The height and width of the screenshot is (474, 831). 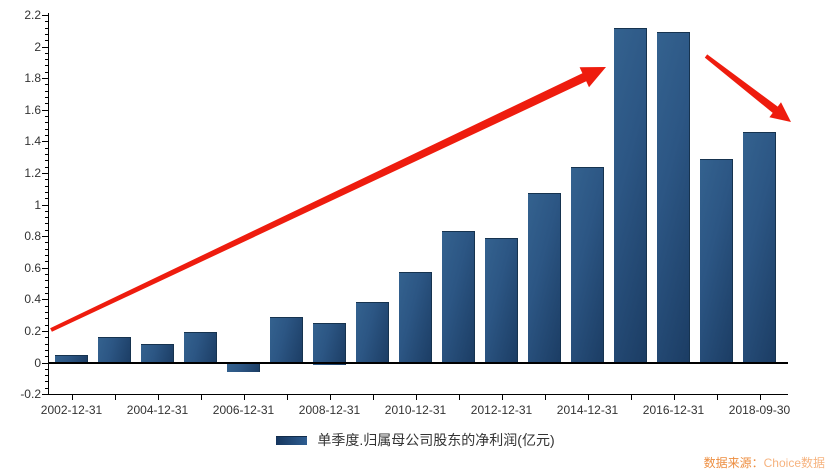 What do you see at coordinates (71, 410) in the screenshot?
I see `x-axis-label: 2002-12-31` at bounding box center [71, 410].